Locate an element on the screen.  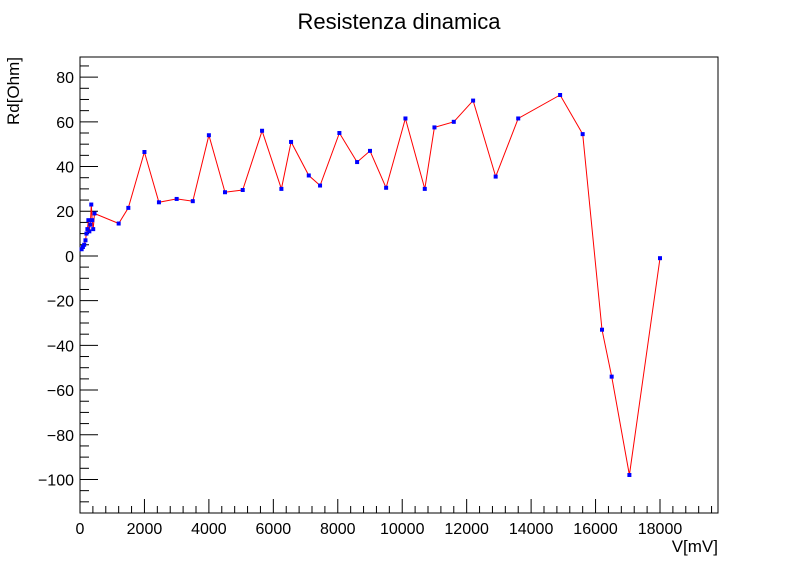
y-tick-label: −80 is located at coordinates (60, 436).